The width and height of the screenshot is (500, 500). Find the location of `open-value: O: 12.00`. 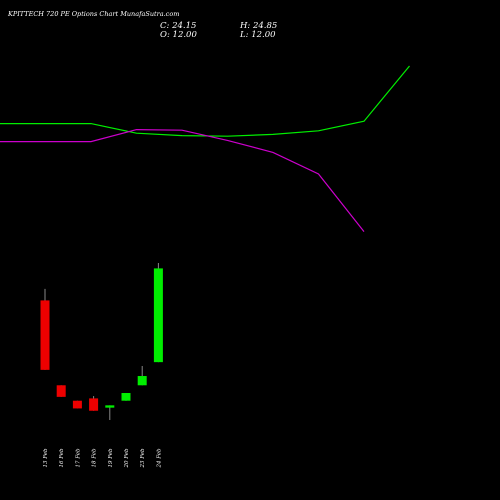

open-value: O: 12.00 is located at coordinates (178, 35).